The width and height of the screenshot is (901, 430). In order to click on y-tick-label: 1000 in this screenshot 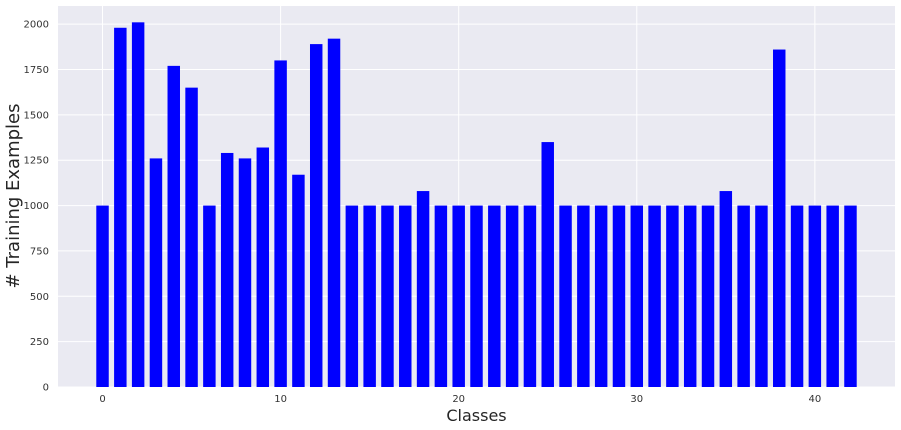, I will do `click(36, 206)`.